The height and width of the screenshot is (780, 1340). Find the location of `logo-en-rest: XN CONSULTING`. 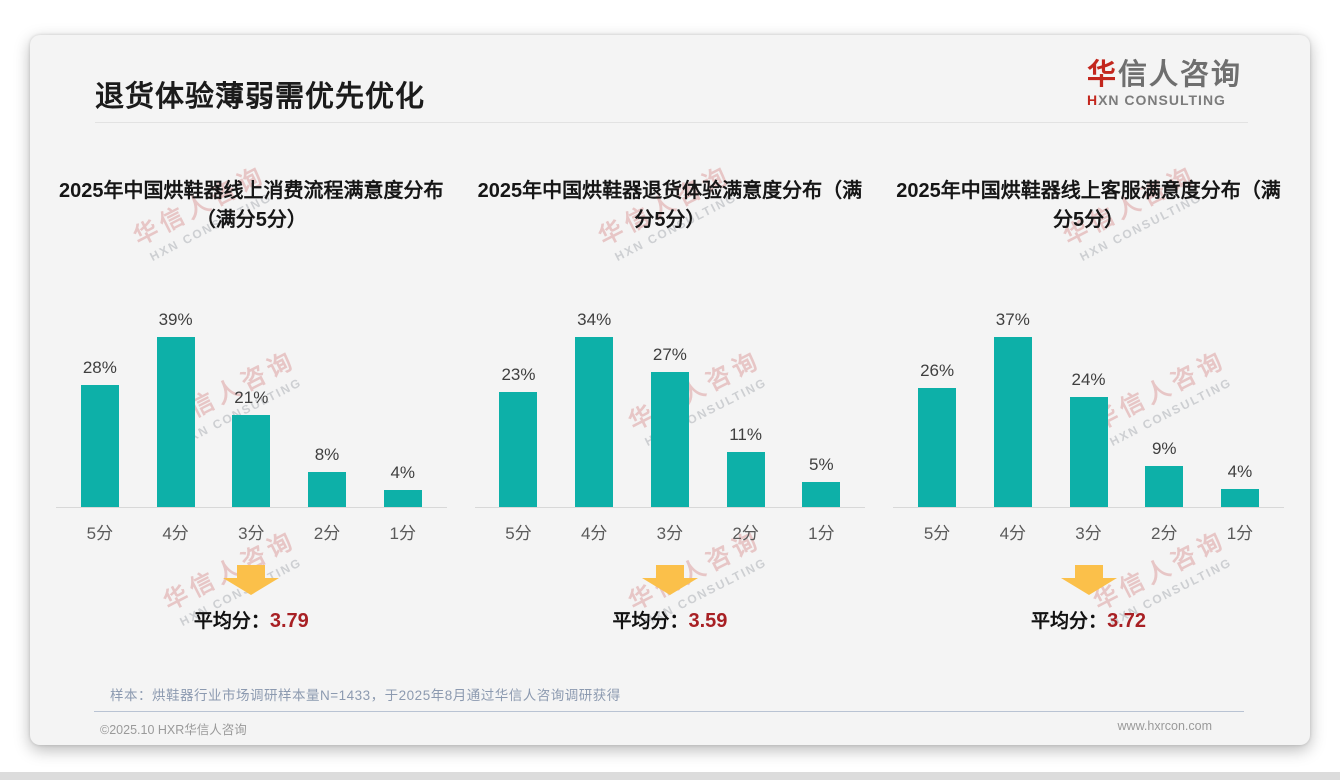

logo-en-rest: XN CONSULTING is located at coordinates (1162, 100).